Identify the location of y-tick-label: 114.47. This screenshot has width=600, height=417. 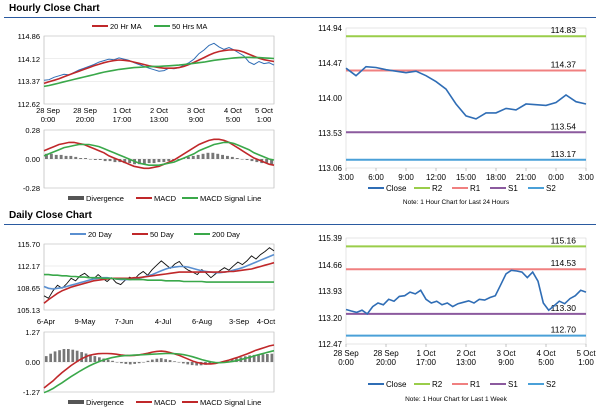
(330, 63).